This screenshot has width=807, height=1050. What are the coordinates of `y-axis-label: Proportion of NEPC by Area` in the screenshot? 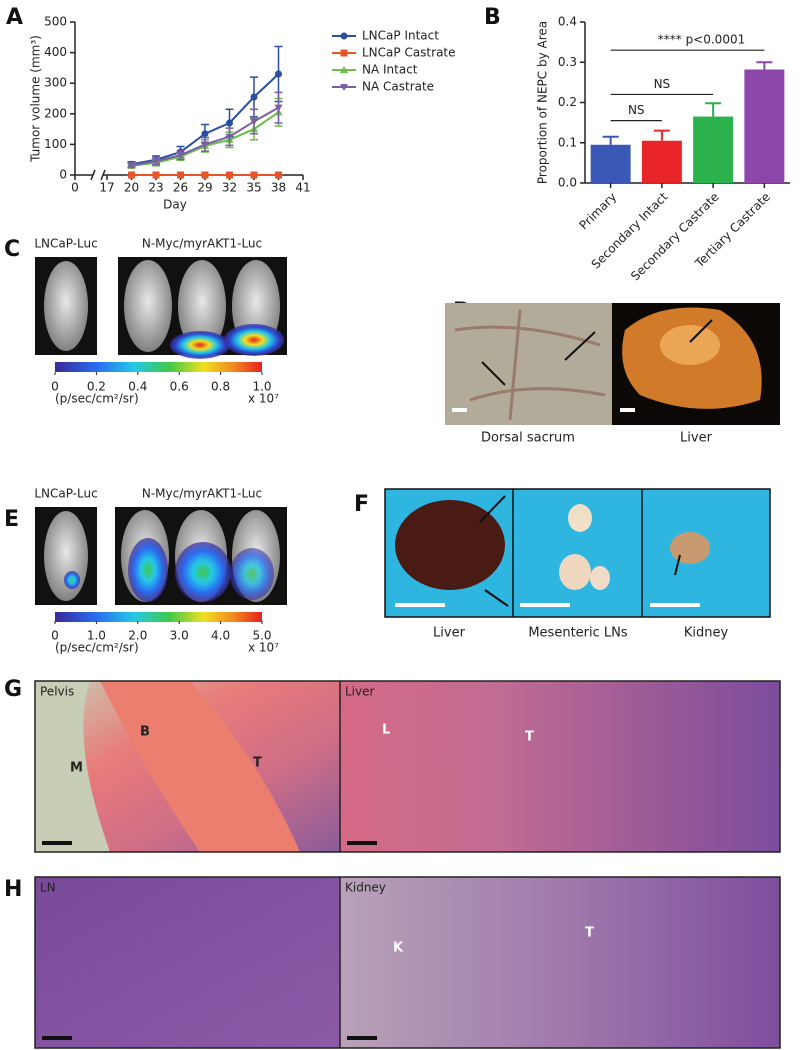 It's located at (543, 102).